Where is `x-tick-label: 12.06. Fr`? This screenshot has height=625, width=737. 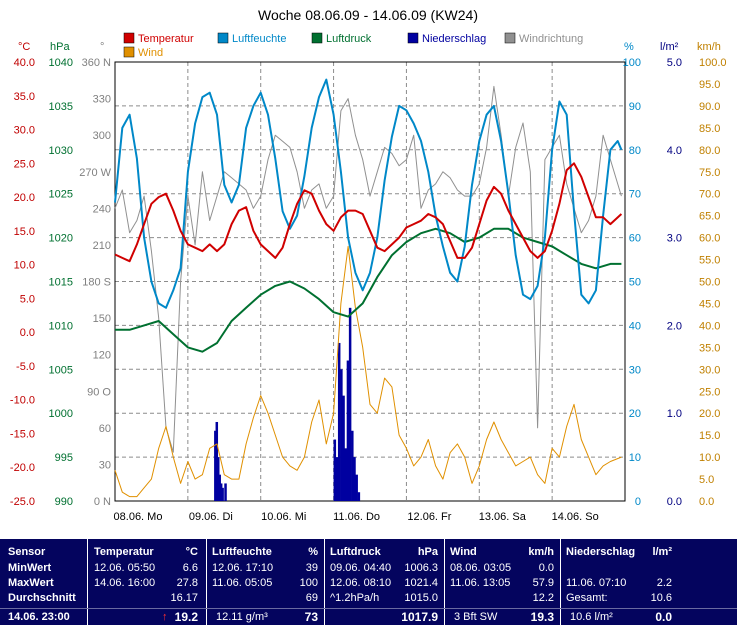
x-tick-label: 12.06. Fr is located at coordinates (429, 517).